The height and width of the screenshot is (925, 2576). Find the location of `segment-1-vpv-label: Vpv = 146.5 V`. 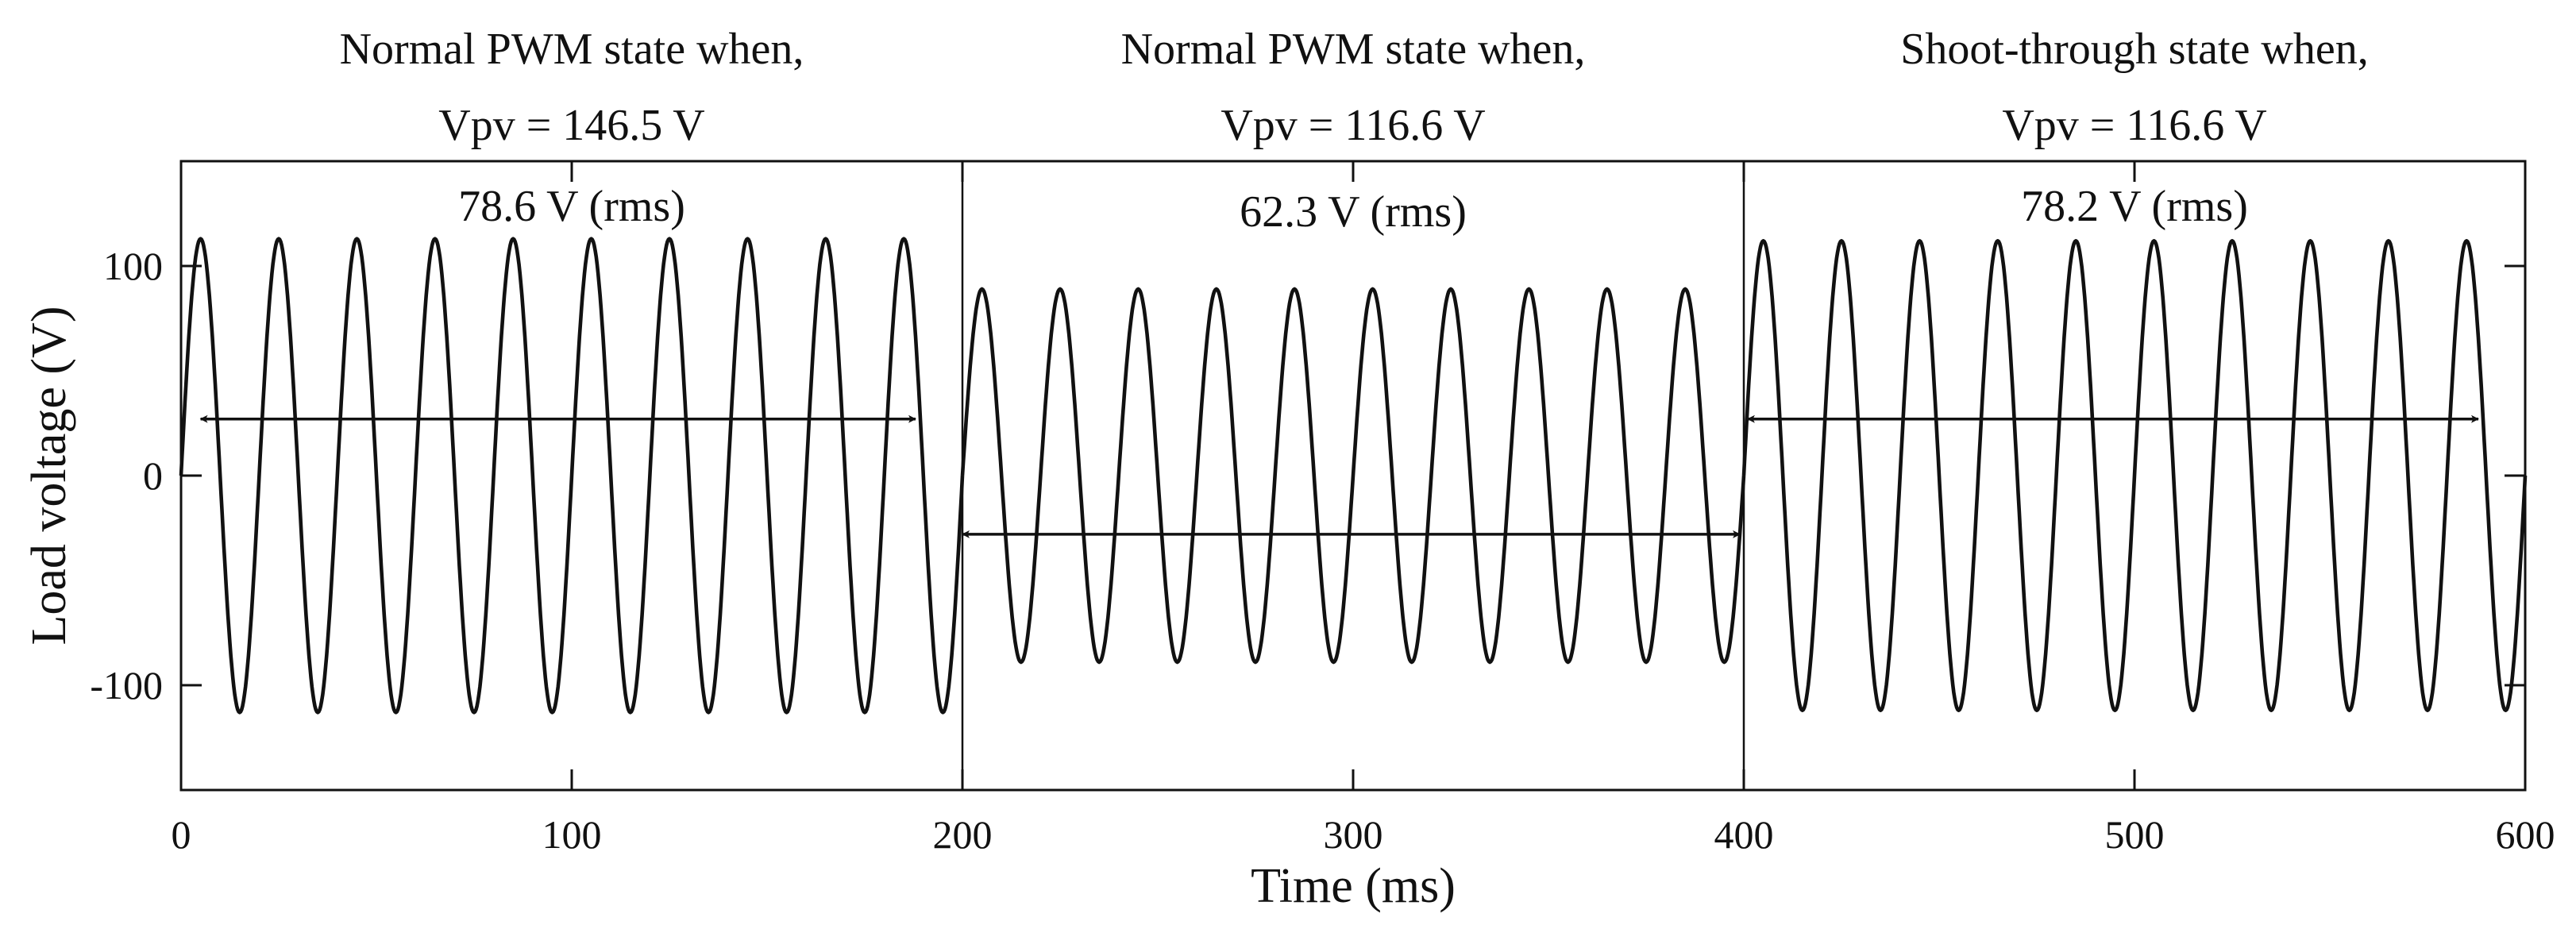

segment-1-vpv-label: Vpv = 146.5 V is located at coordinates (571, 125).